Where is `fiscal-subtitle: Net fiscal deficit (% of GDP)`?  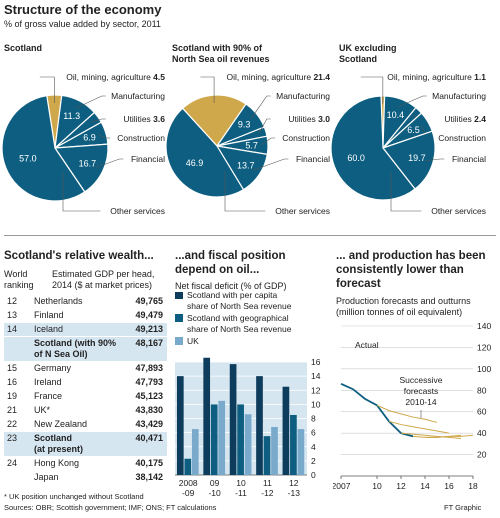
fiscal-subtitle: Net fiscal deficit (% of GDP) is located at coordinates (231, 286).